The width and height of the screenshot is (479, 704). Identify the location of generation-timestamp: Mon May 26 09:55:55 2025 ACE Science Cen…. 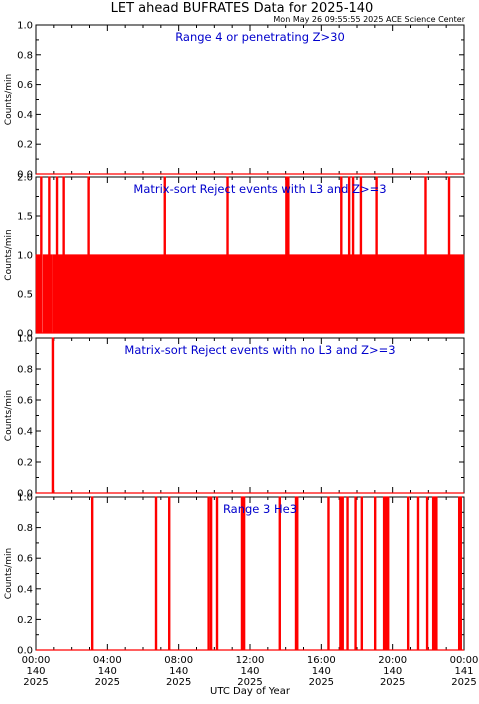
(369, 19).